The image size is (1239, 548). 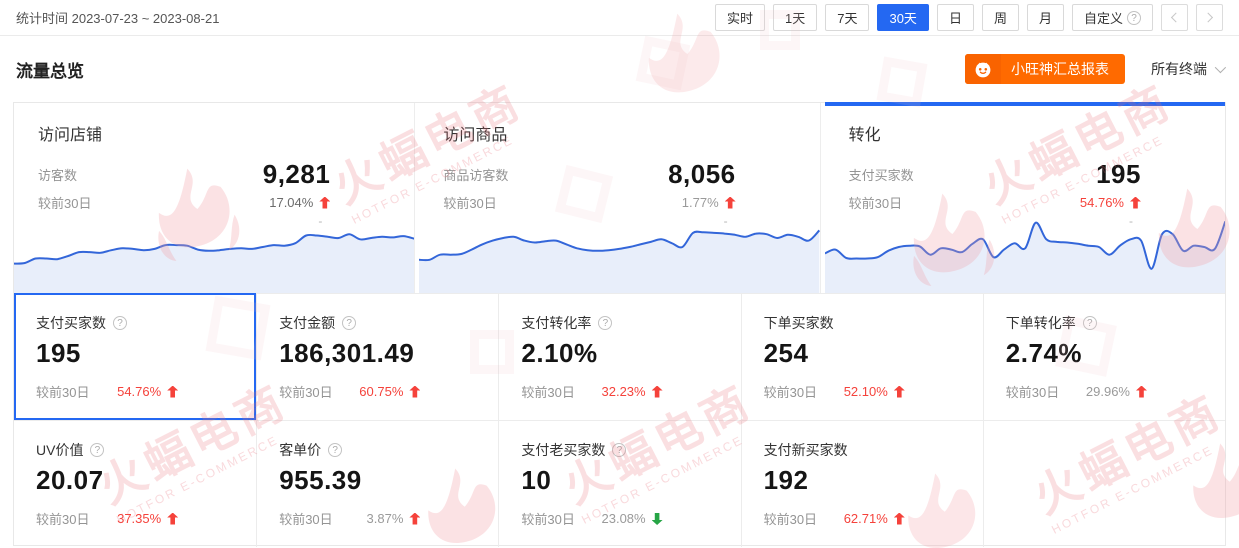 What do you see at coordinates (385, 518) in the screenshot?
I see `change-percent: 3.87%` at bounding box center [385, 518].